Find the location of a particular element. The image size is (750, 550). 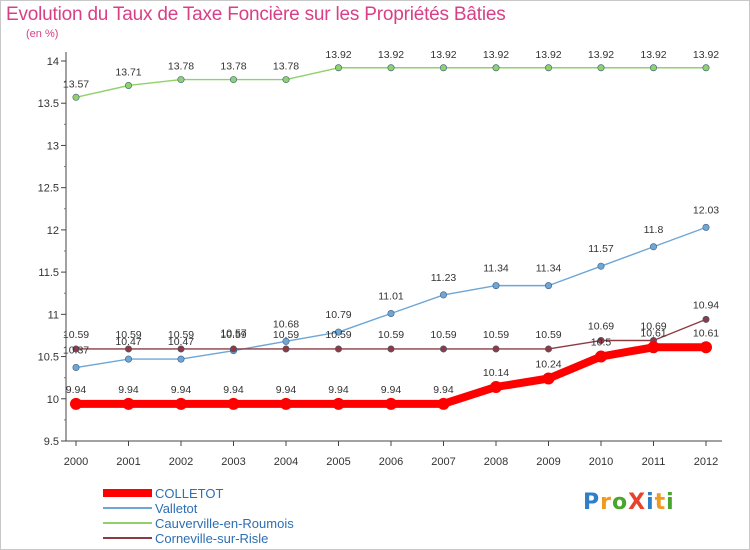

legend-label: COLLETOT is located at coordinates (189, 493).